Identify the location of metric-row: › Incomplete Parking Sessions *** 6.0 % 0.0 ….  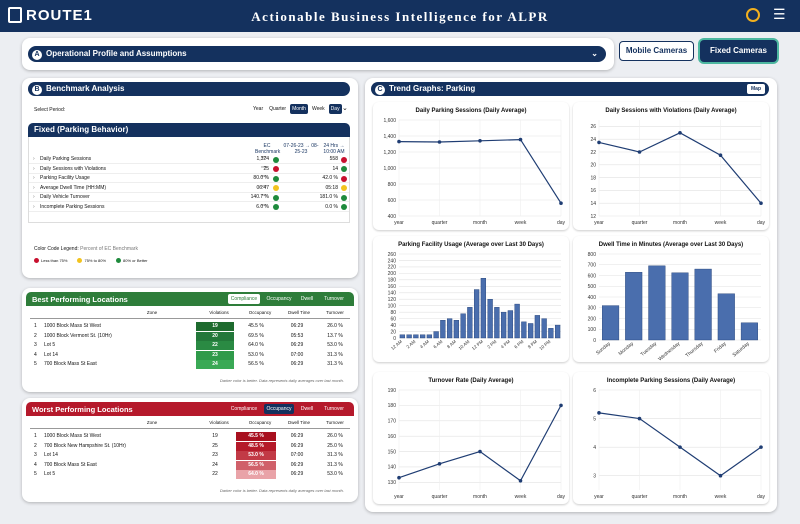
(189, 207).